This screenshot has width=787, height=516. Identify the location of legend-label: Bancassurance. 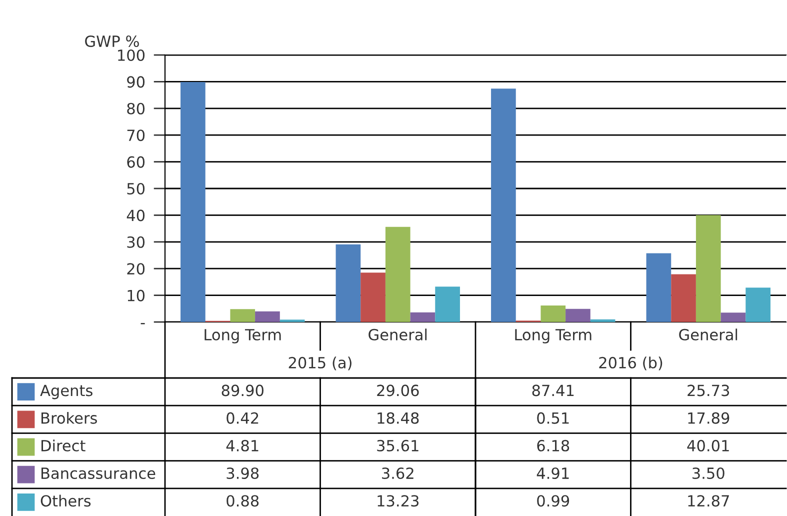
(99, 474).